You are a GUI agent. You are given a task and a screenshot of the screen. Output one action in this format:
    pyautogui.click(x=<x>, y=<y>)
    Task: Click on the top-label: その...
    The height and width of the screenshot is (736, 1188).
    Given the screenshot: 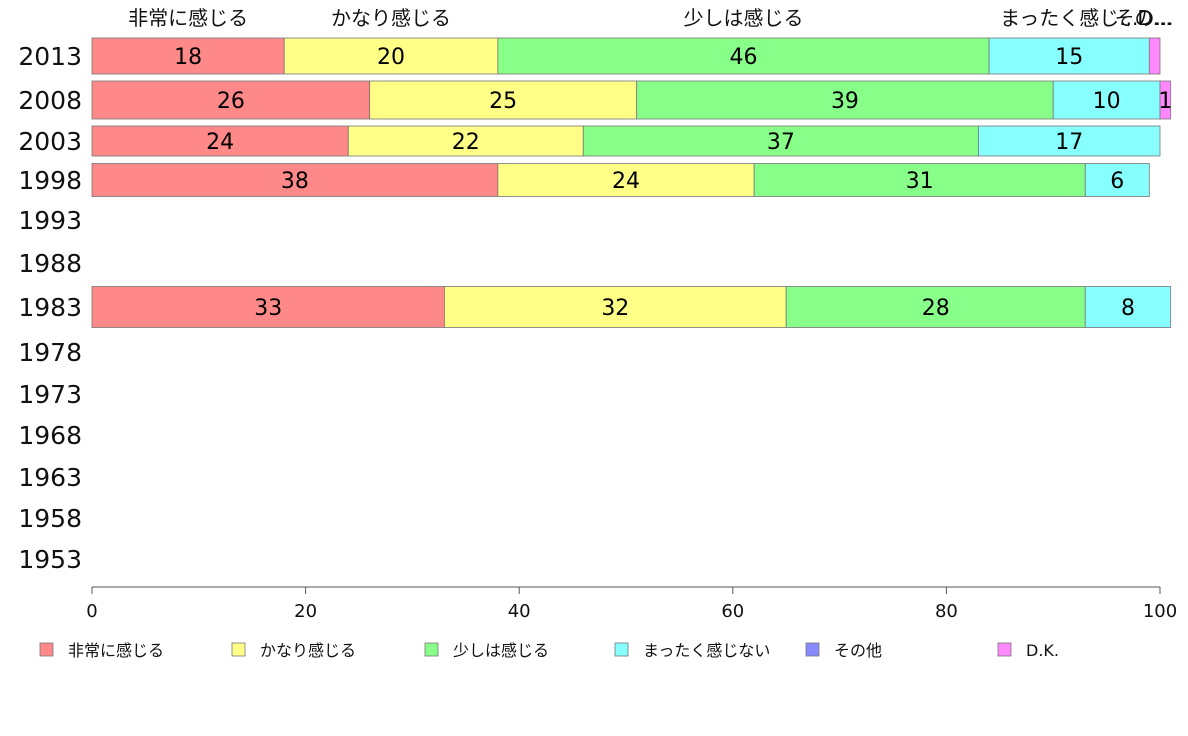 What is the action you would take?
    pyautogui.click(x=1143, y=18)
    